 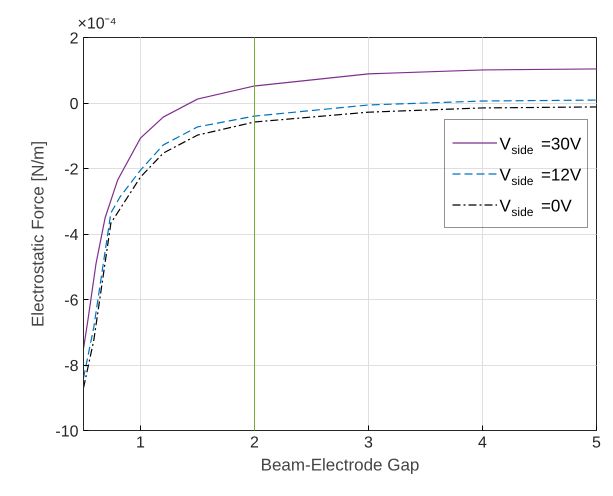 What do you see at coordinates (71, 235) in the screenshot?
I see `y-tick-label: -4` at bounding box center [71, 235].